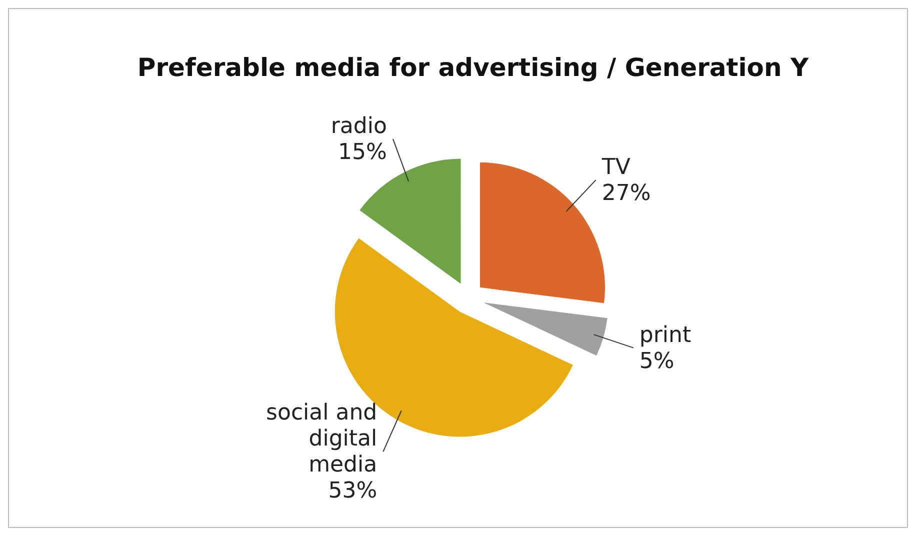  What do you see at coordinates (626, 193) in the screenshot?
I see `data-label: 27%` at bounding box center [626, 193].